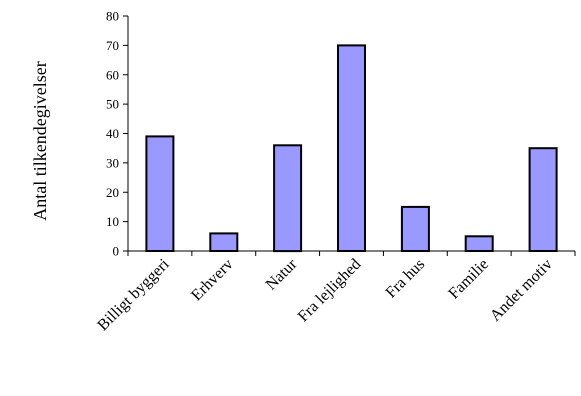 This screenshot has height=396, width=581. I want to click on y-tick-label: 10, so click(112, 221).